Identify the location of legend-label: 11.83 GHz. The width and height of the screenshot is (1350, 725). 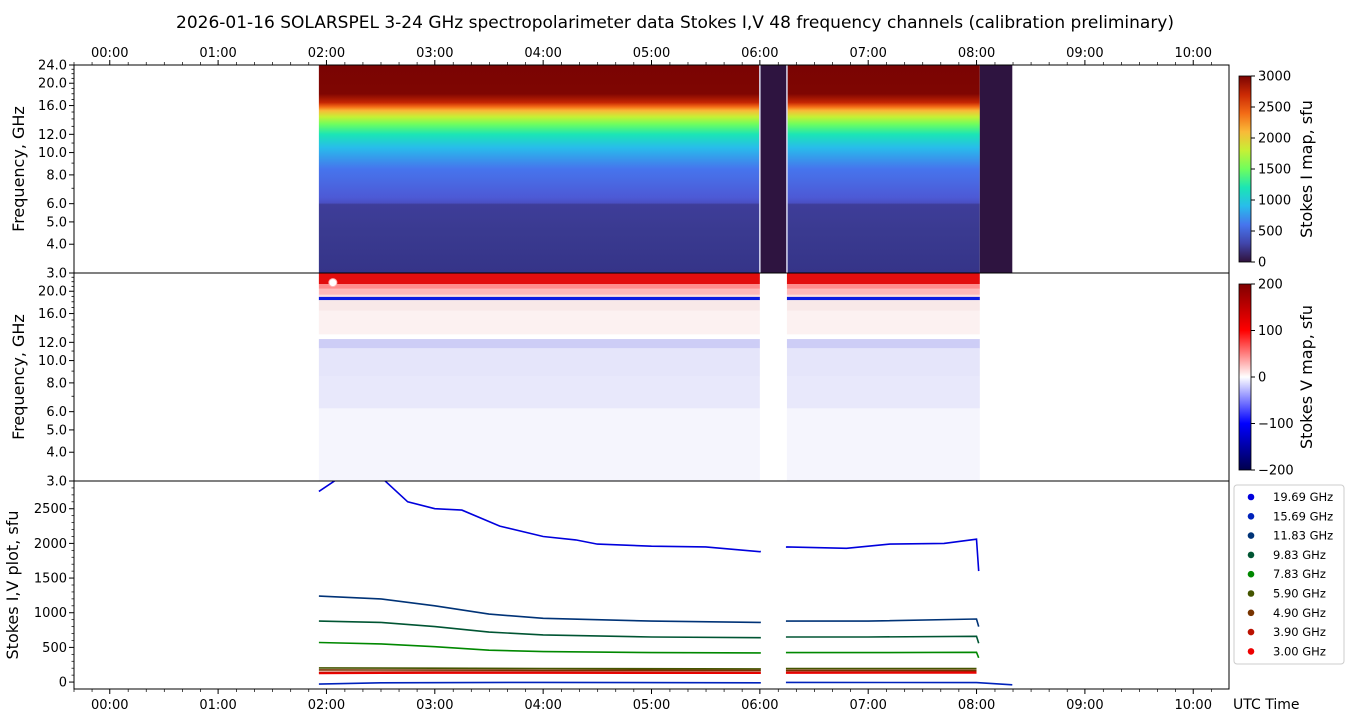
(1303, 536).